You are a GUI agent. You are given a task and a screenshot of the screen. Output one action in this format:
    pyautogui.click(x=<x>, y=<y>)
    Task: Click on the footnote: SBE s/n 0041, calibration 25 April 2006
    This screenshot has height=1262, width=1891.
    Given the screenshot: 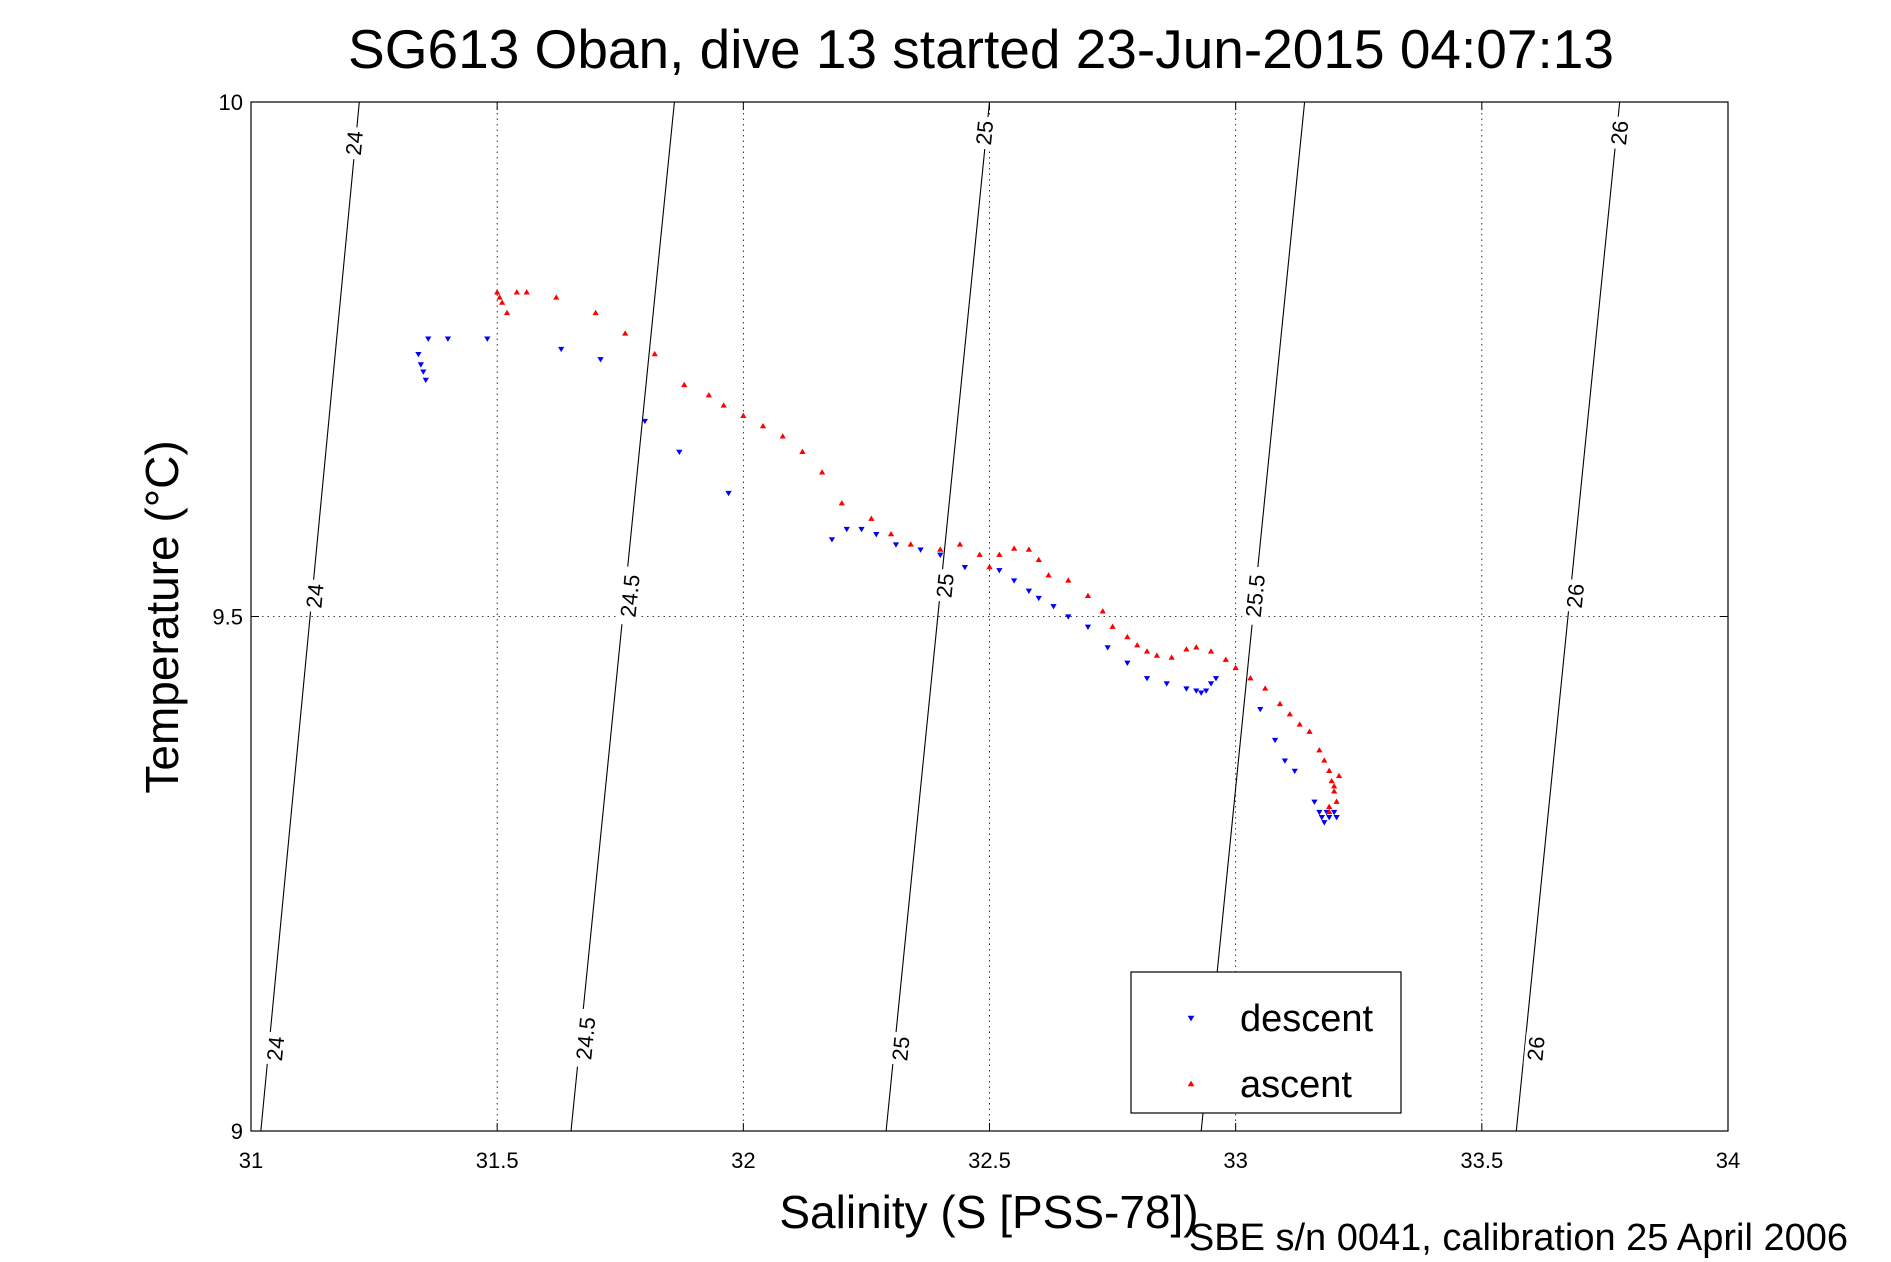 What is the action you would take?
    pyautogui.click(x=1518, y=1238)
    